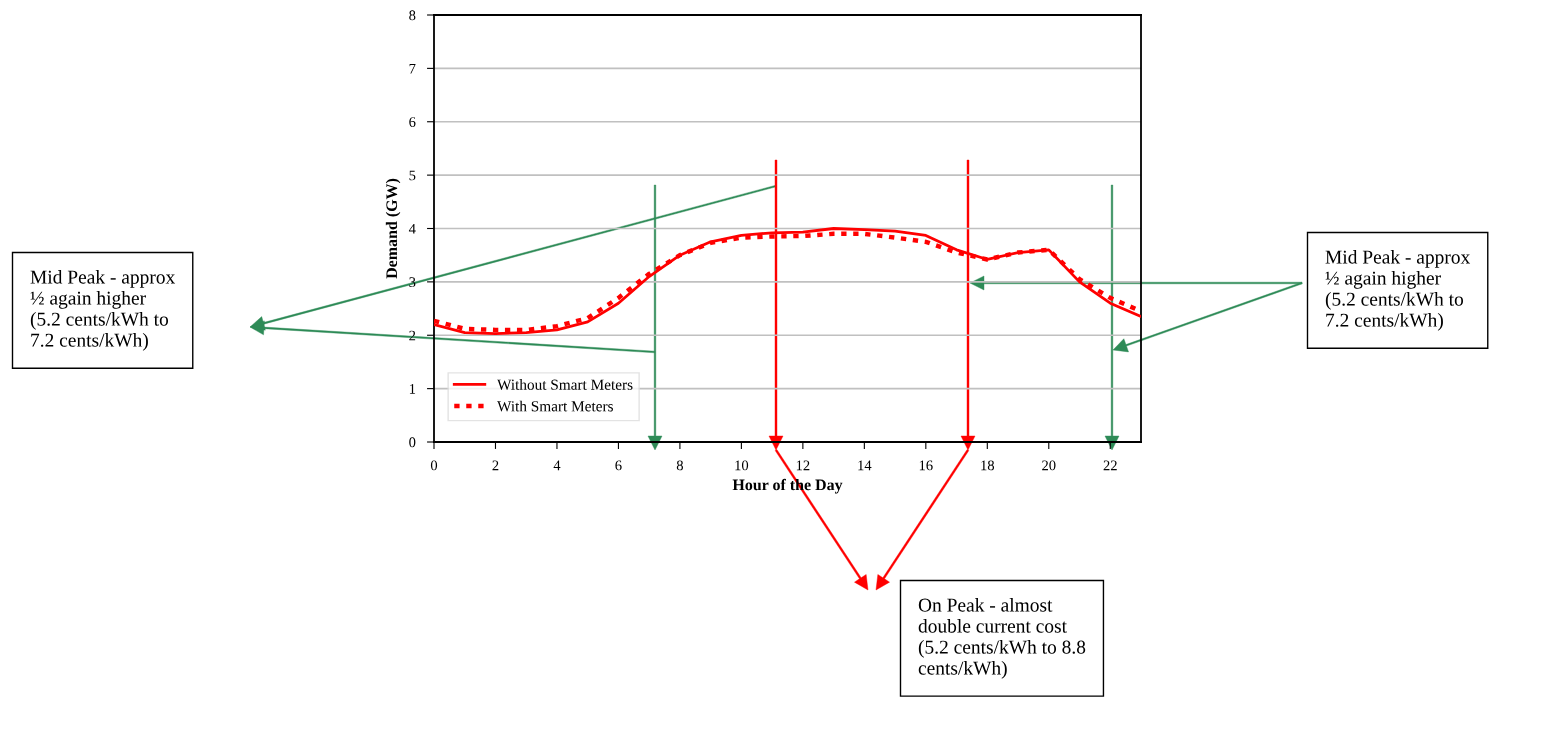 The width and height of the screenshot is (1551, 736). What do you see at coordinates (393, 228) in the screenshot?
I see `y-axis-title: Demand (GW)` at bounding box center [393, 228].